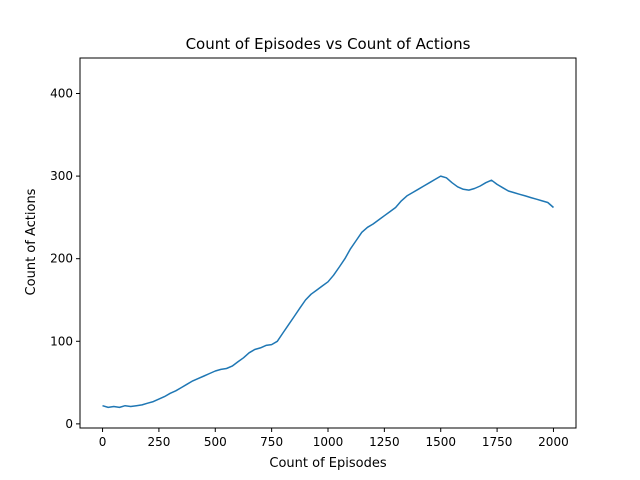 The image size is (640, 480). What do you see at coordinates (61, 341) in the screenshot?
I see `y-tick-label: 100` at bounding box center [61, 341].